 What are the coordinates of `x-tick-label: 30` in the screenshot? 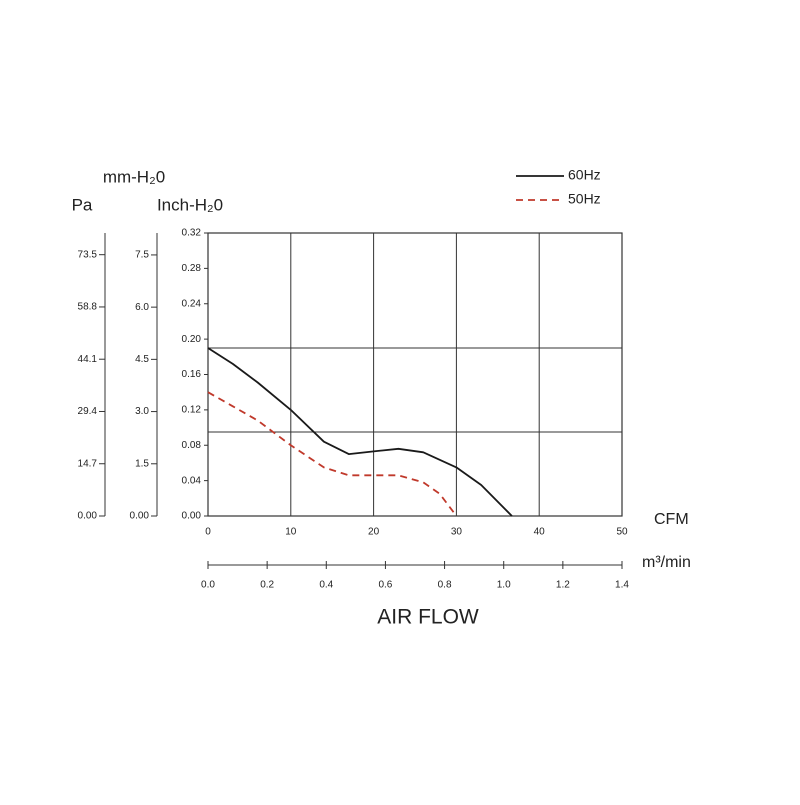 It's located at (457, 532).